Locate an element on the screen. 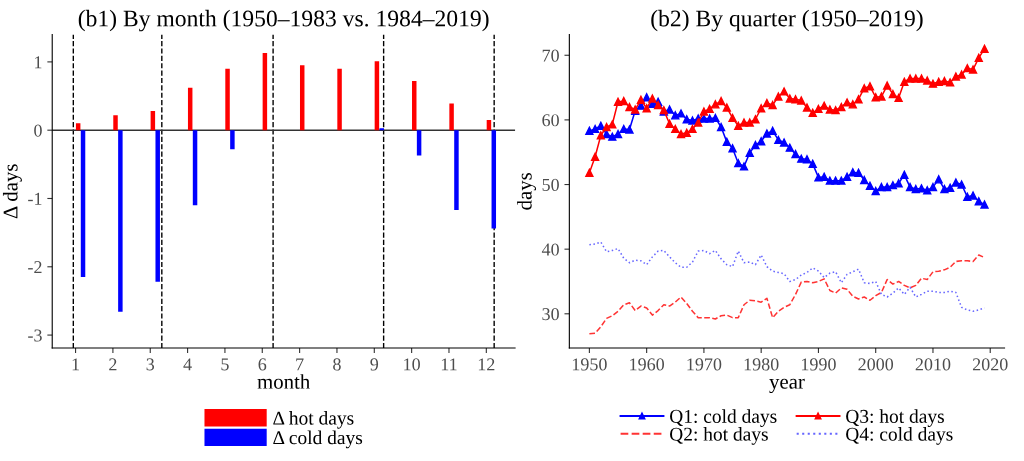 Image resolution: width=1024 pixels, height=461 pixels. x-tick-label: 11 is located at coordinates (449, 364).